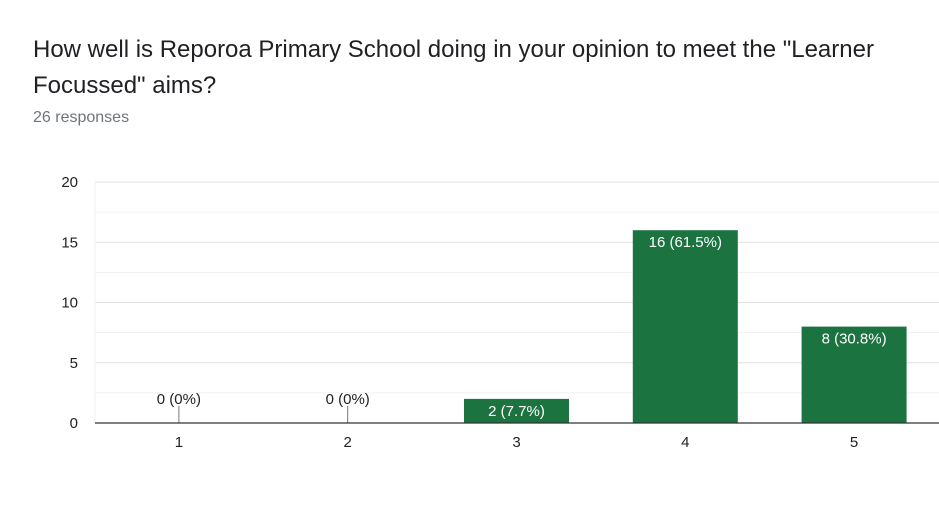  Describe the element at coordinates (854, 442) in the screenshot. I see `x-tick-label: 5` at that location.